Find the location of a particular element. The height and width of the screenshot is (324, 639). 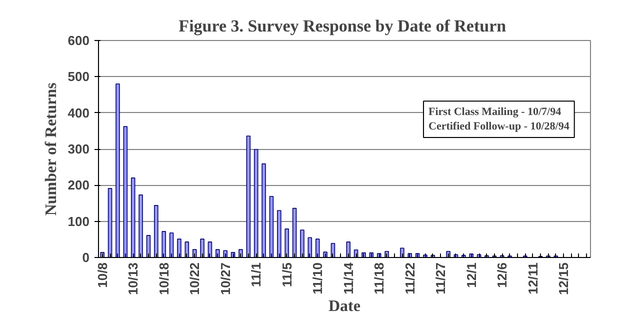

x-tick-label: 10/22 is located at coordinates (194, 279).